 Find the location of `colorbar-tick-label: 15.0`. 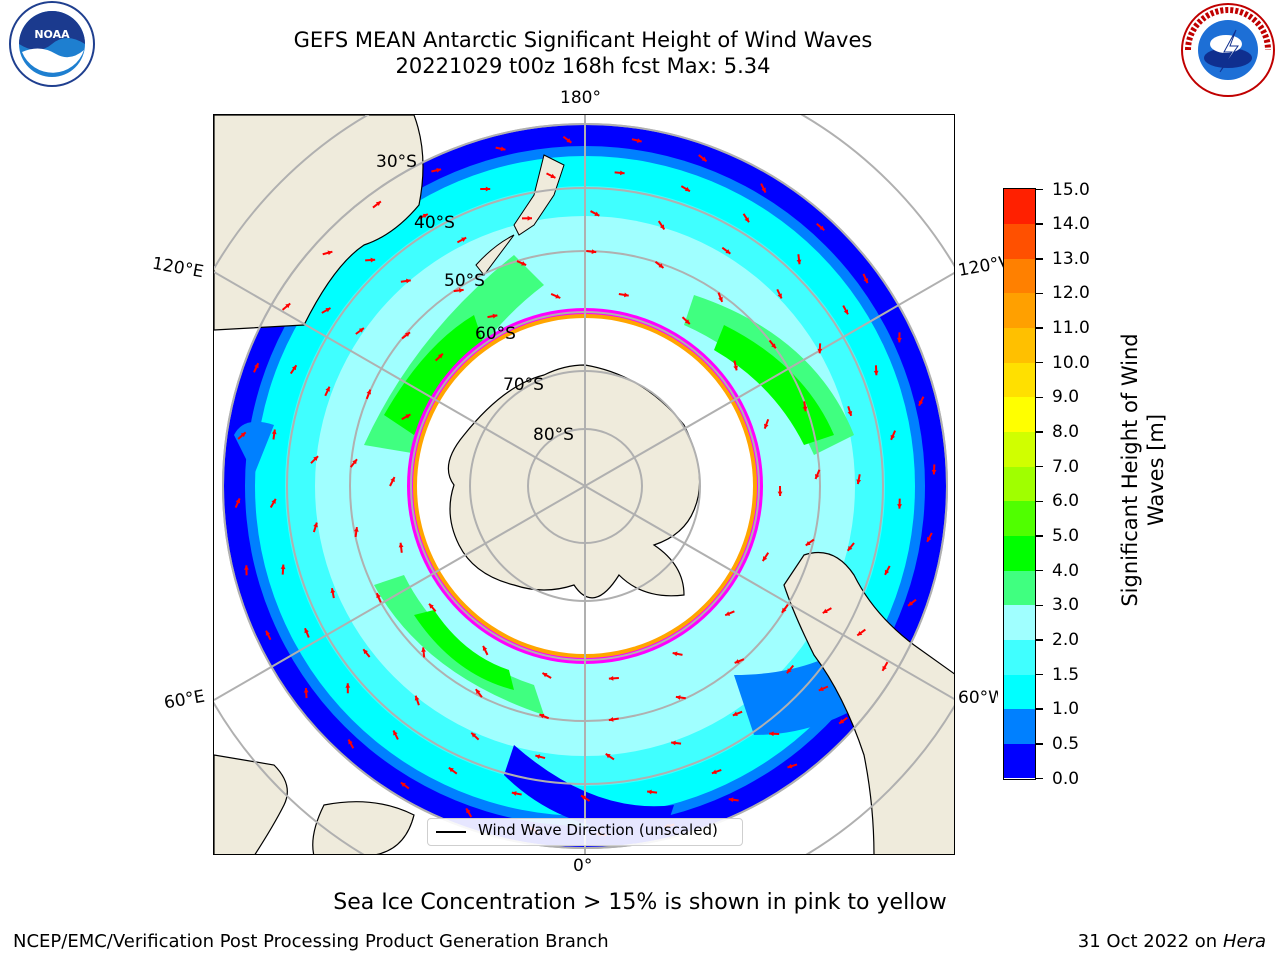

colorbar-tick-label: 15.0 is located at coordinates (1071, 189).